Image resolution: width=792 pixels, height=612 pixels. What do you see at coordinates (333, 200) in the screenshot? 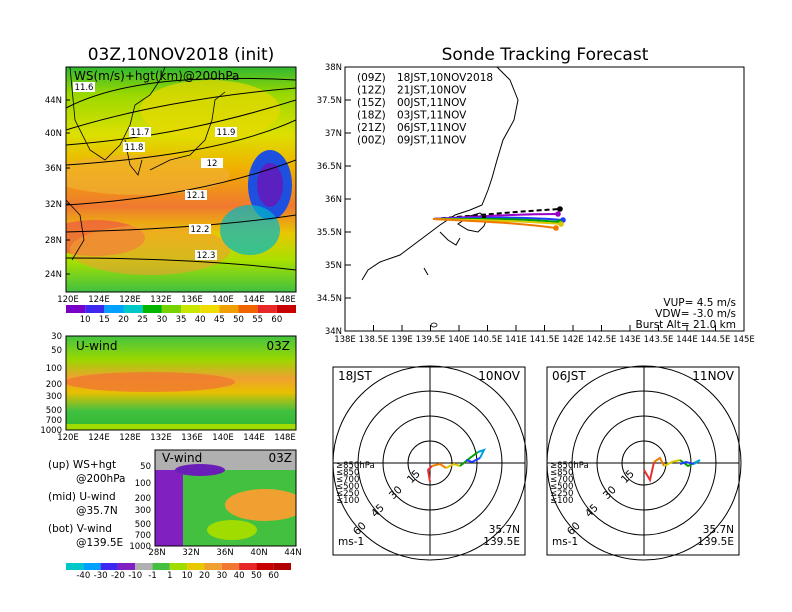
I see `track-lat-tick: 36N` at bounding box center [333, 200].